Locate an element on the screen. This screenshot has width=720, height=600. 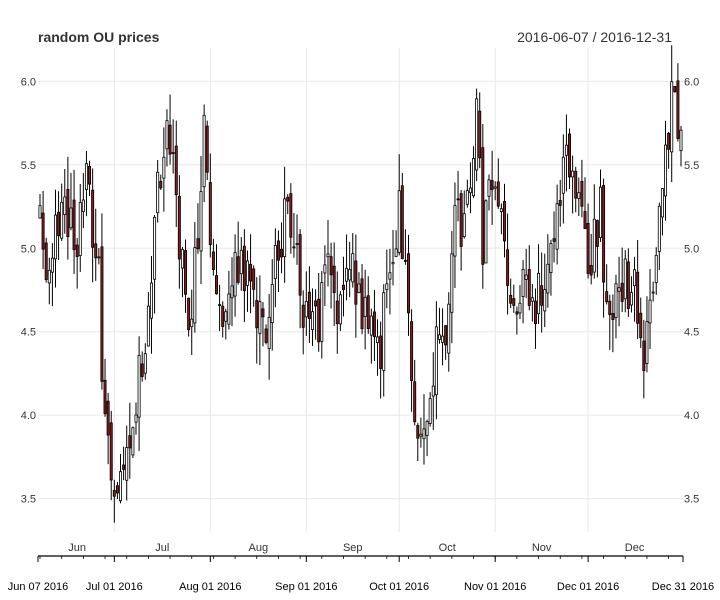
month-label: Nov is located at coordinates (542, 548).